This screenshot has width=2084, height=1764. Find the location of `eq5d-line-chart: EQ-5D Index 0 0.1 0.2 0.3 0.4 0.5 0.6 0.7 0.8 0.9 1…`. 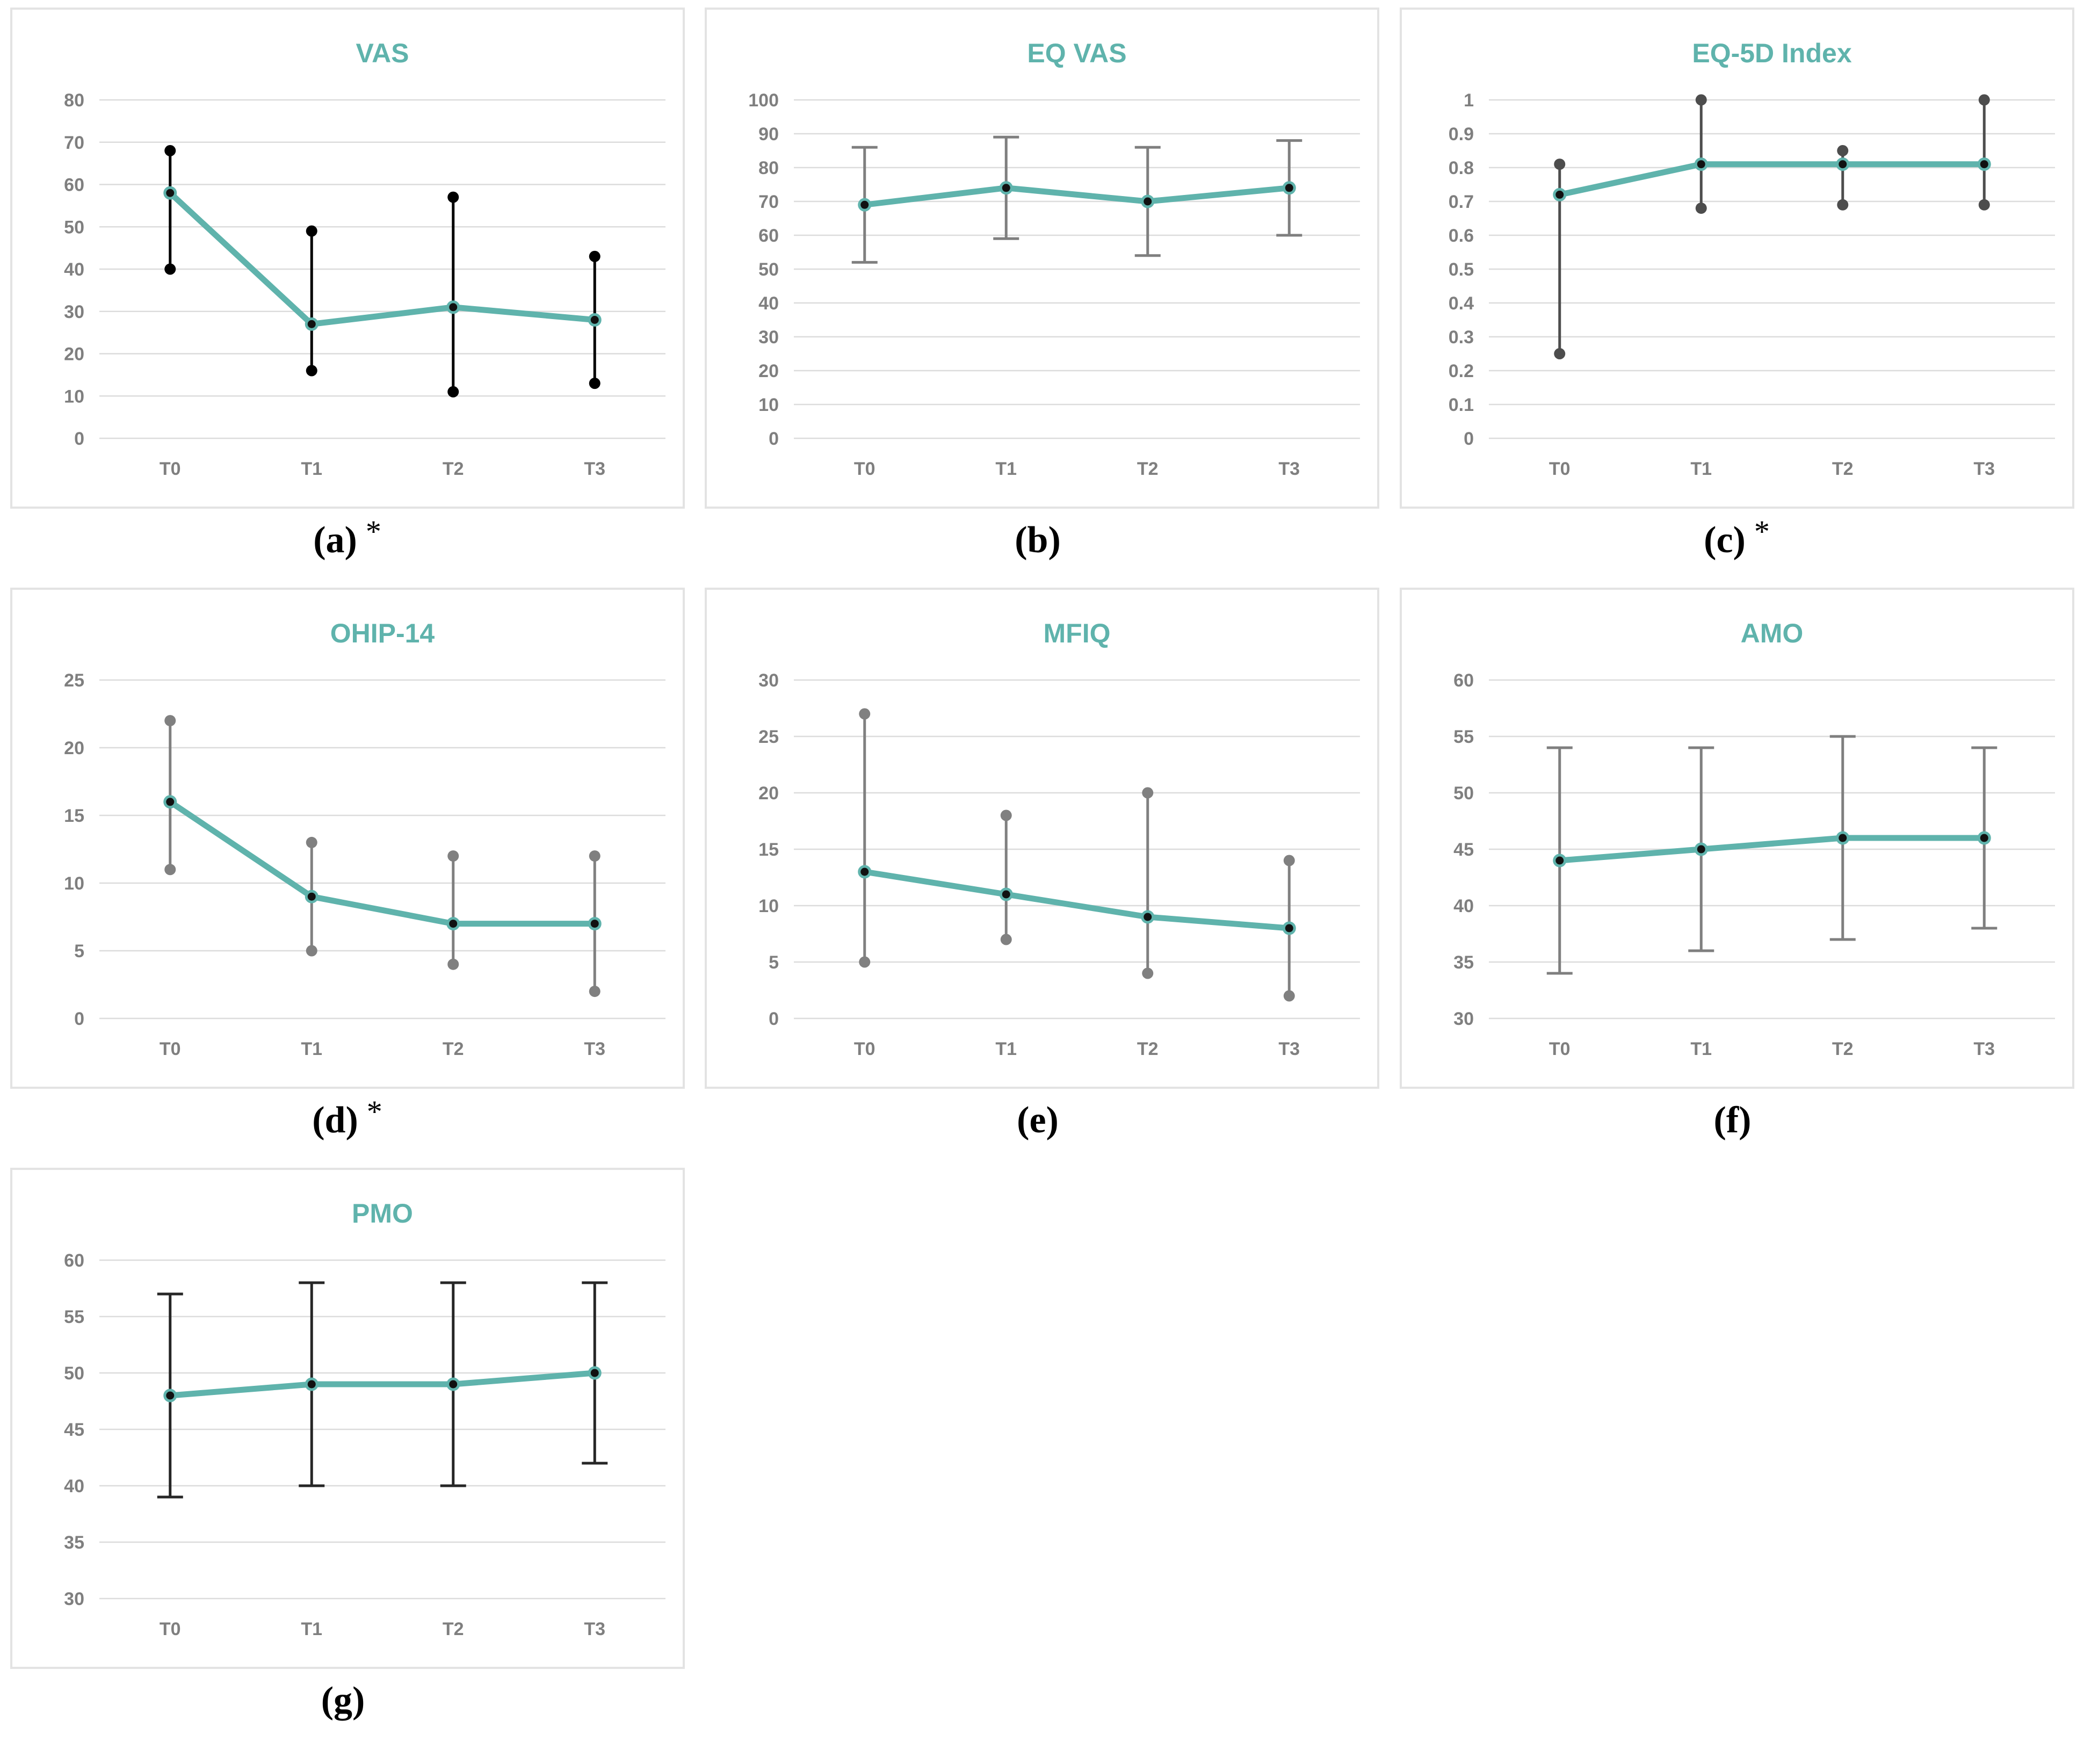

eq5d-line-chart: EQ-5D Index 0 0.1 0.2 0.3 0.4 0.5 0.6 0.7 0.8 0.9 1… is located at coordinates (1751, 258).